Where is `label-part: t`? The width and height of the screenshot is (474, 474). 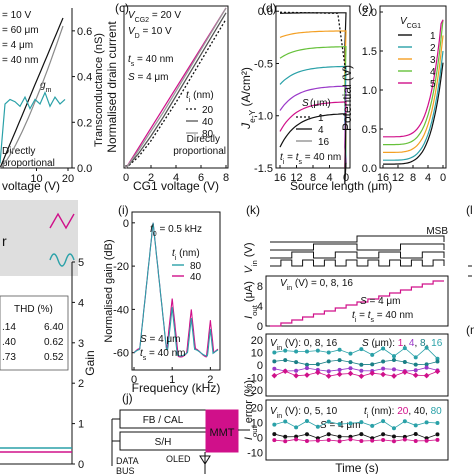
label-part: t is located at coordinates (142, 353).